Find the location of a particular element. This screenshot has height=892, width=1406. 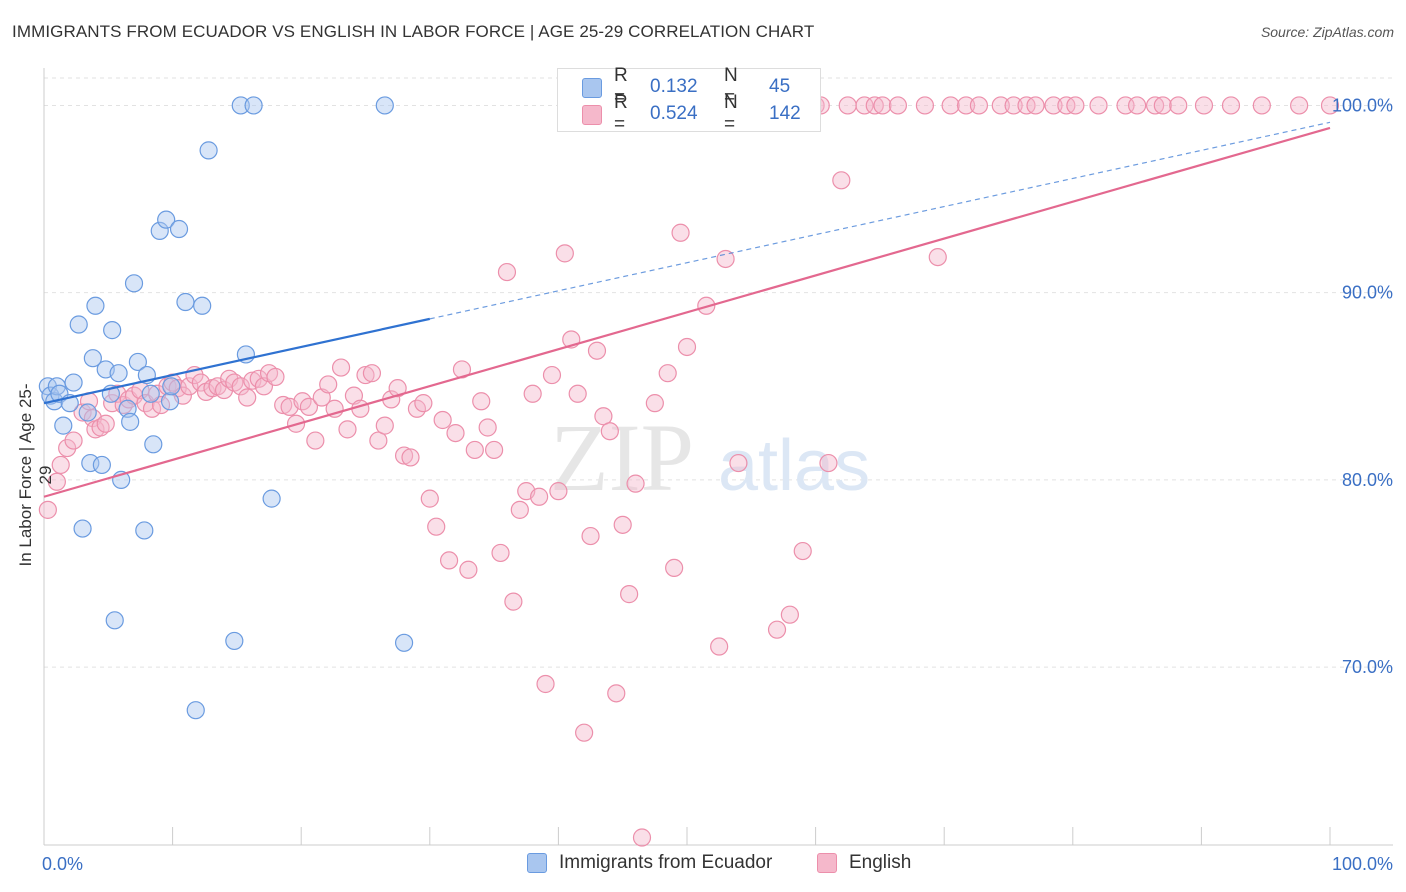

y-axis-label: In Labor Force | Age 25-29 is located at coordinates (35, 475).